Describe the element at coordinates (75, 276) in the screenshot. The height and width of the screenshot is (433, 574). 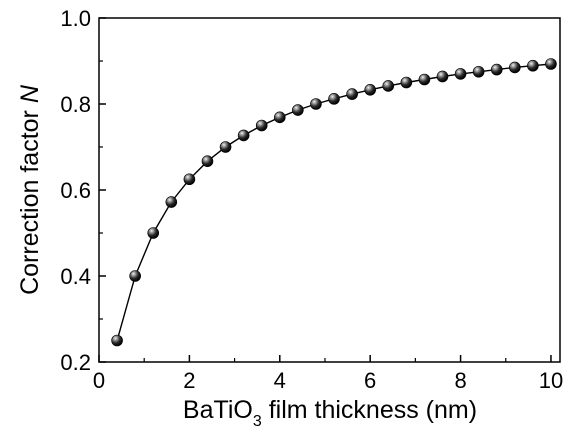
I see `y-tick-label: 0.4` at that location.